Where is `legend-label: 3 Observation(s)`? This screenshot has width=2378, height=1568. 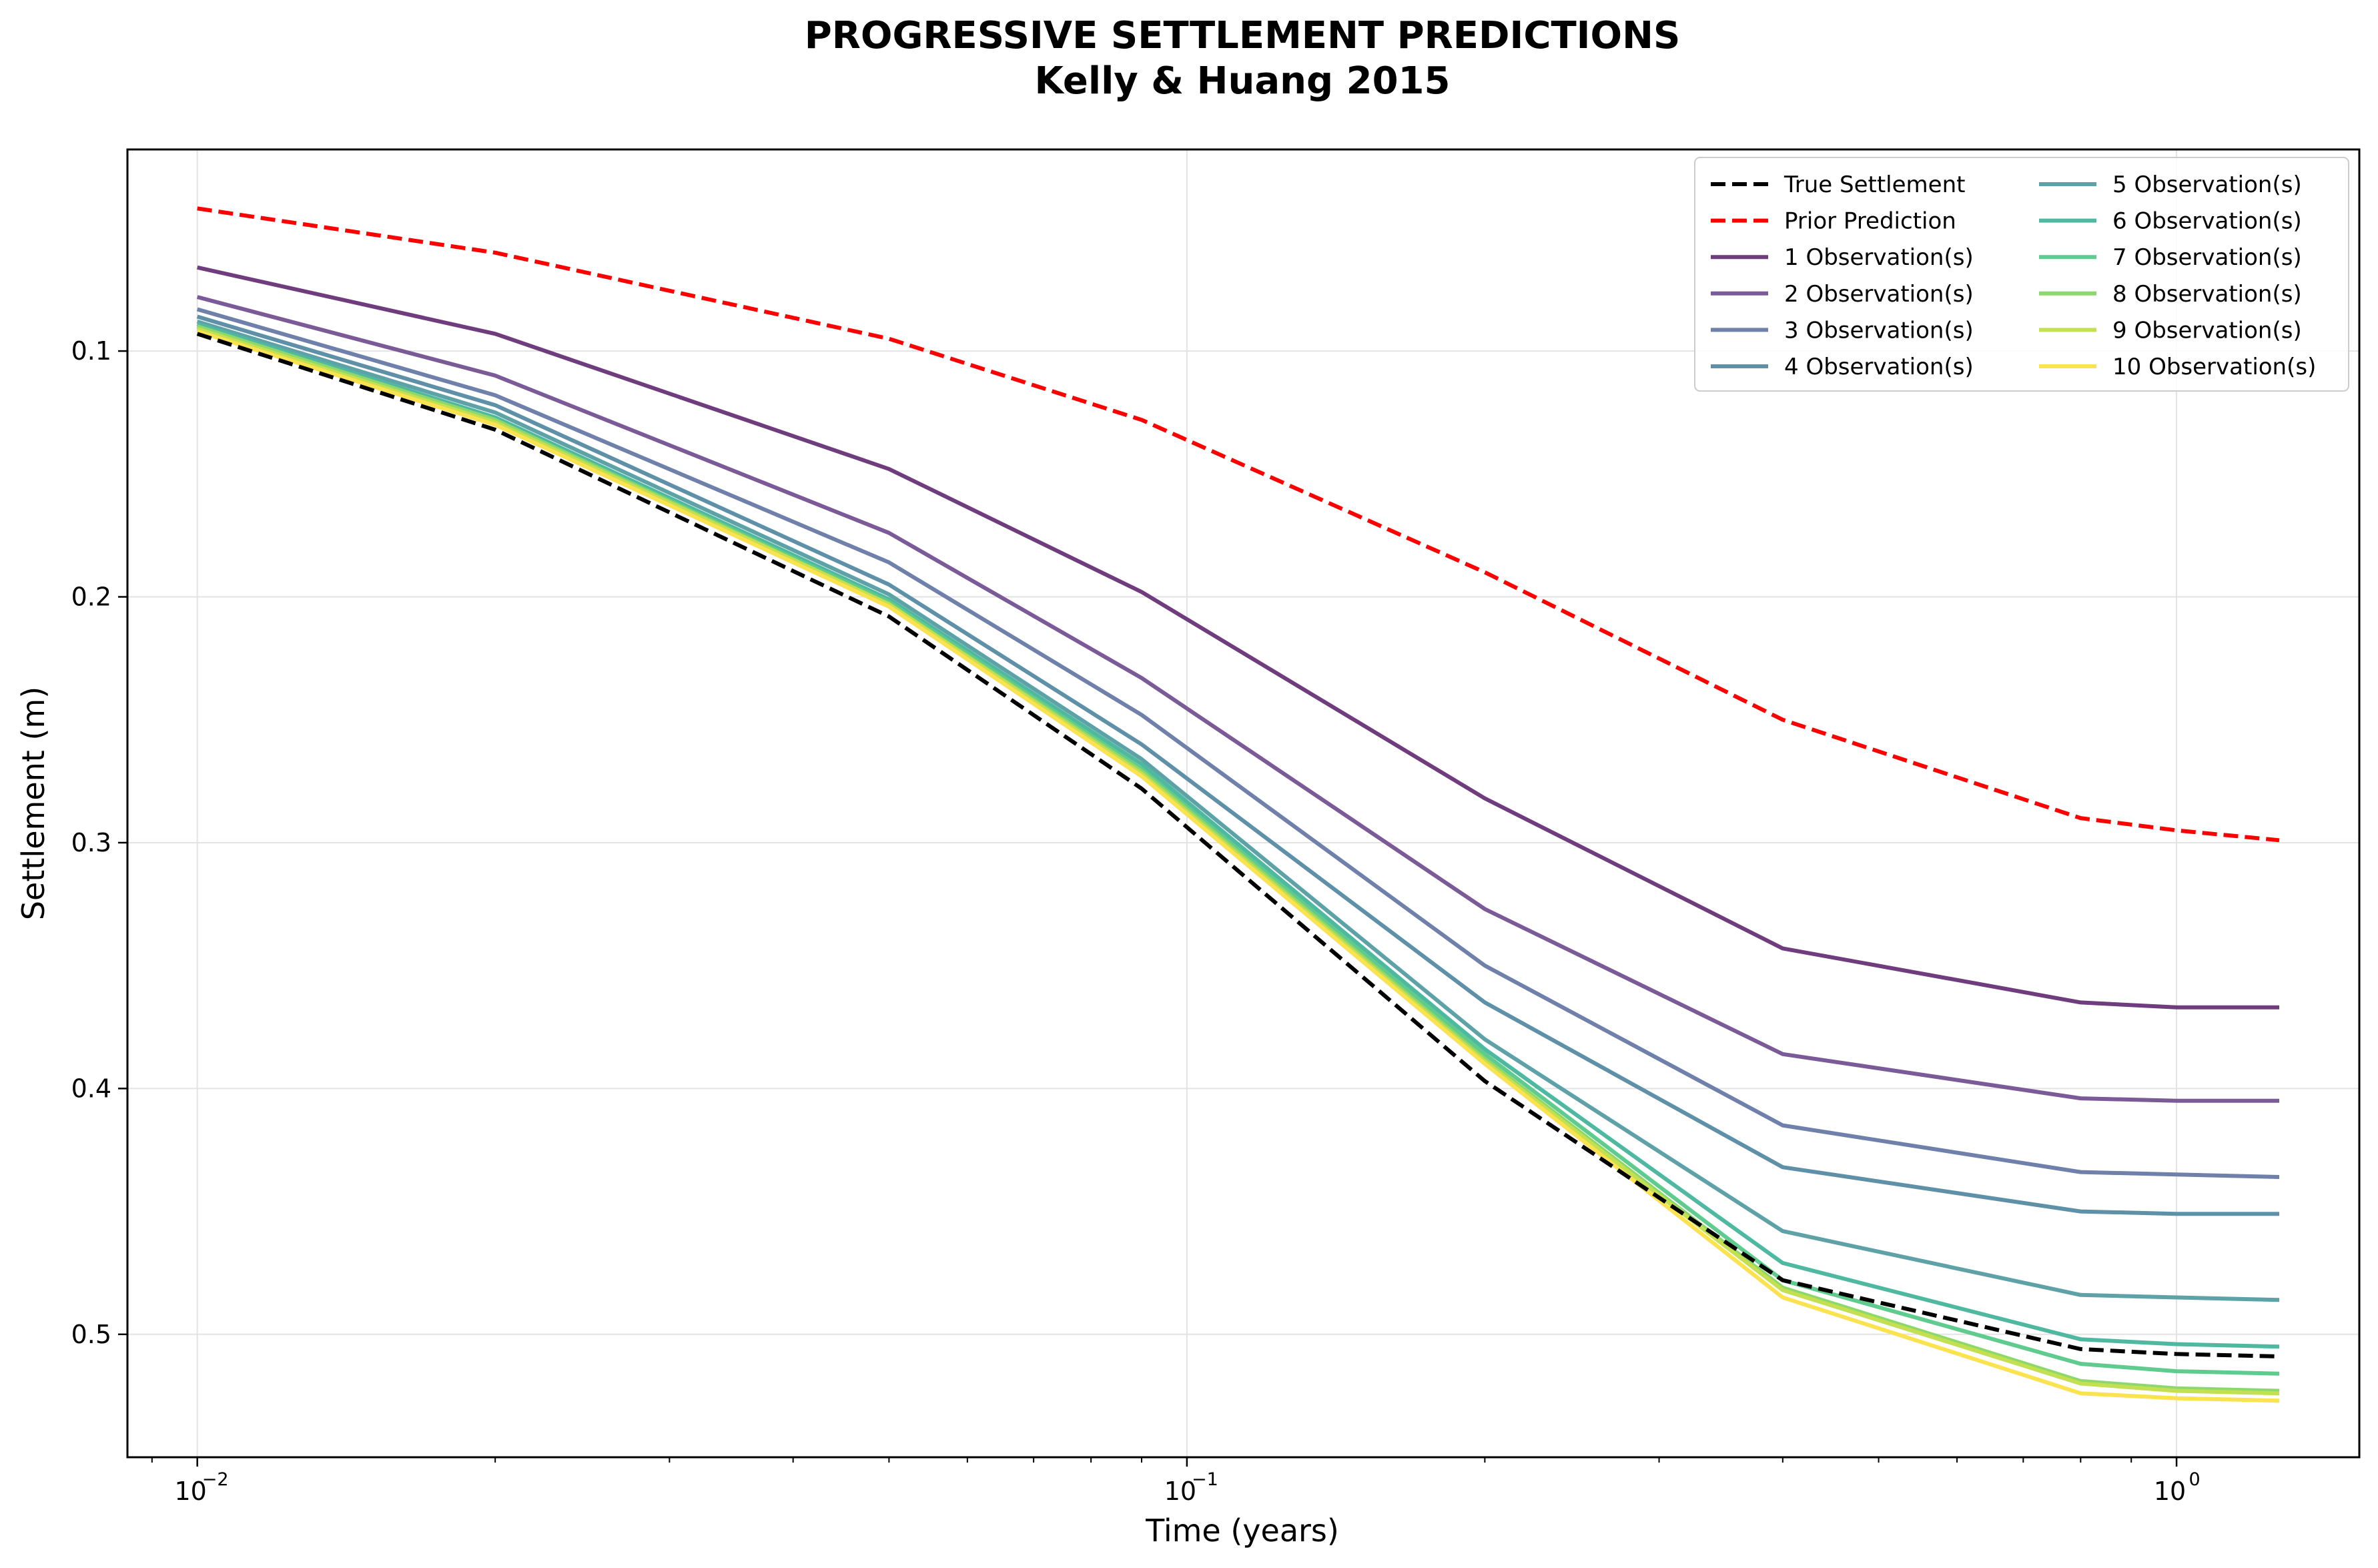
legend-label: 3 Observation(s) is located at coordinates (1879, 330).